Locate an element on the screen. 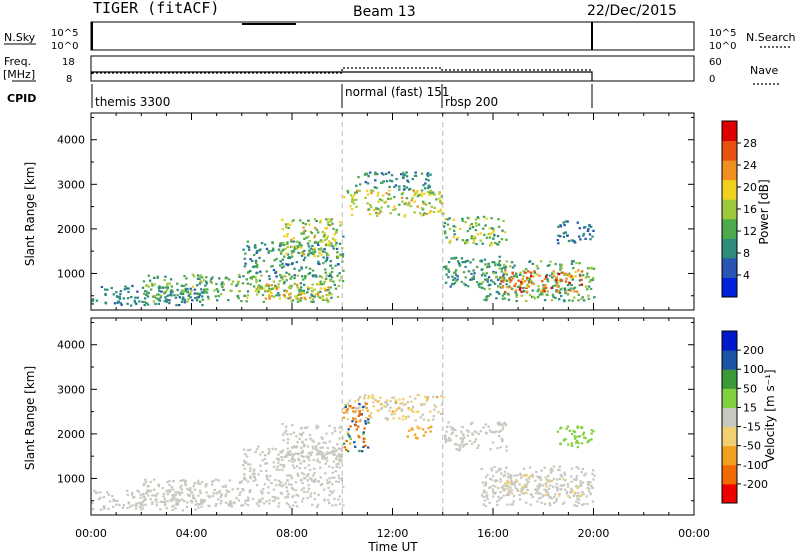 This screenshot has width=800, height=554. cpid-label: CPID is located at coordinates (21, 98).